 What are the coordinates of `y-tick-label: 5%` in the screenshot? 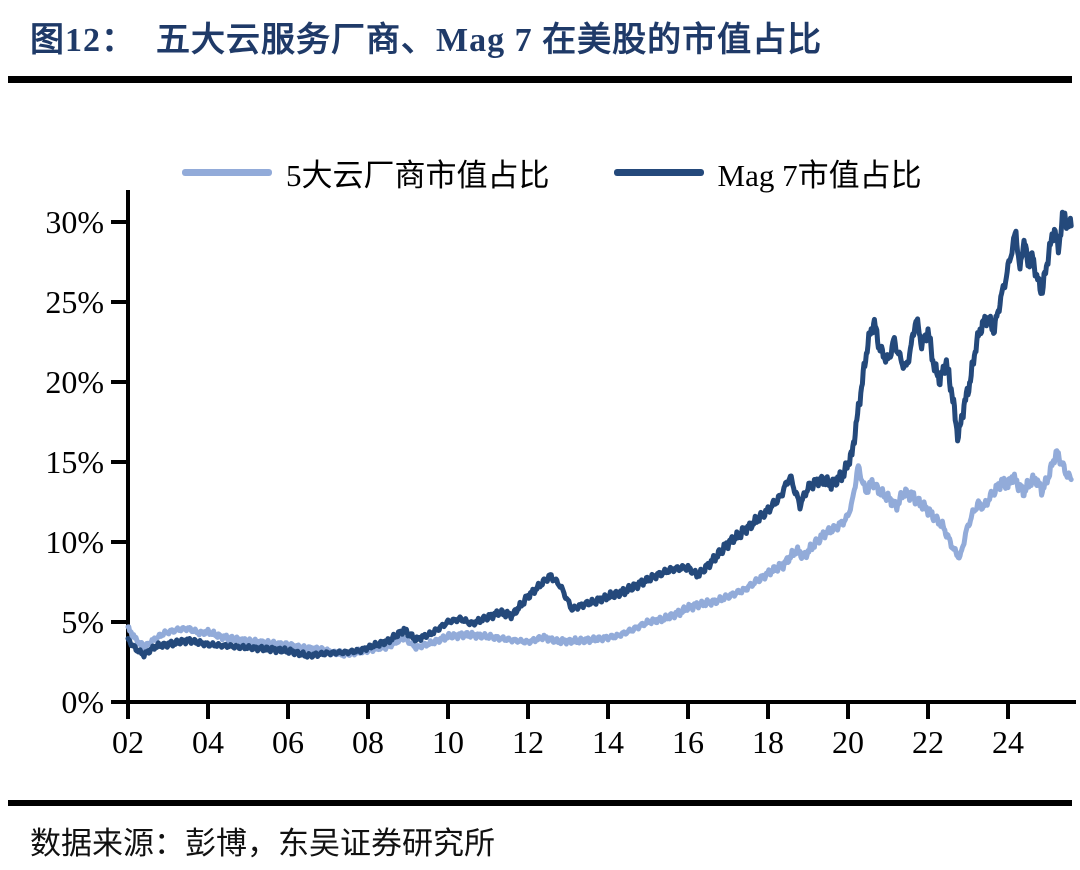 It's located at (82, 622).